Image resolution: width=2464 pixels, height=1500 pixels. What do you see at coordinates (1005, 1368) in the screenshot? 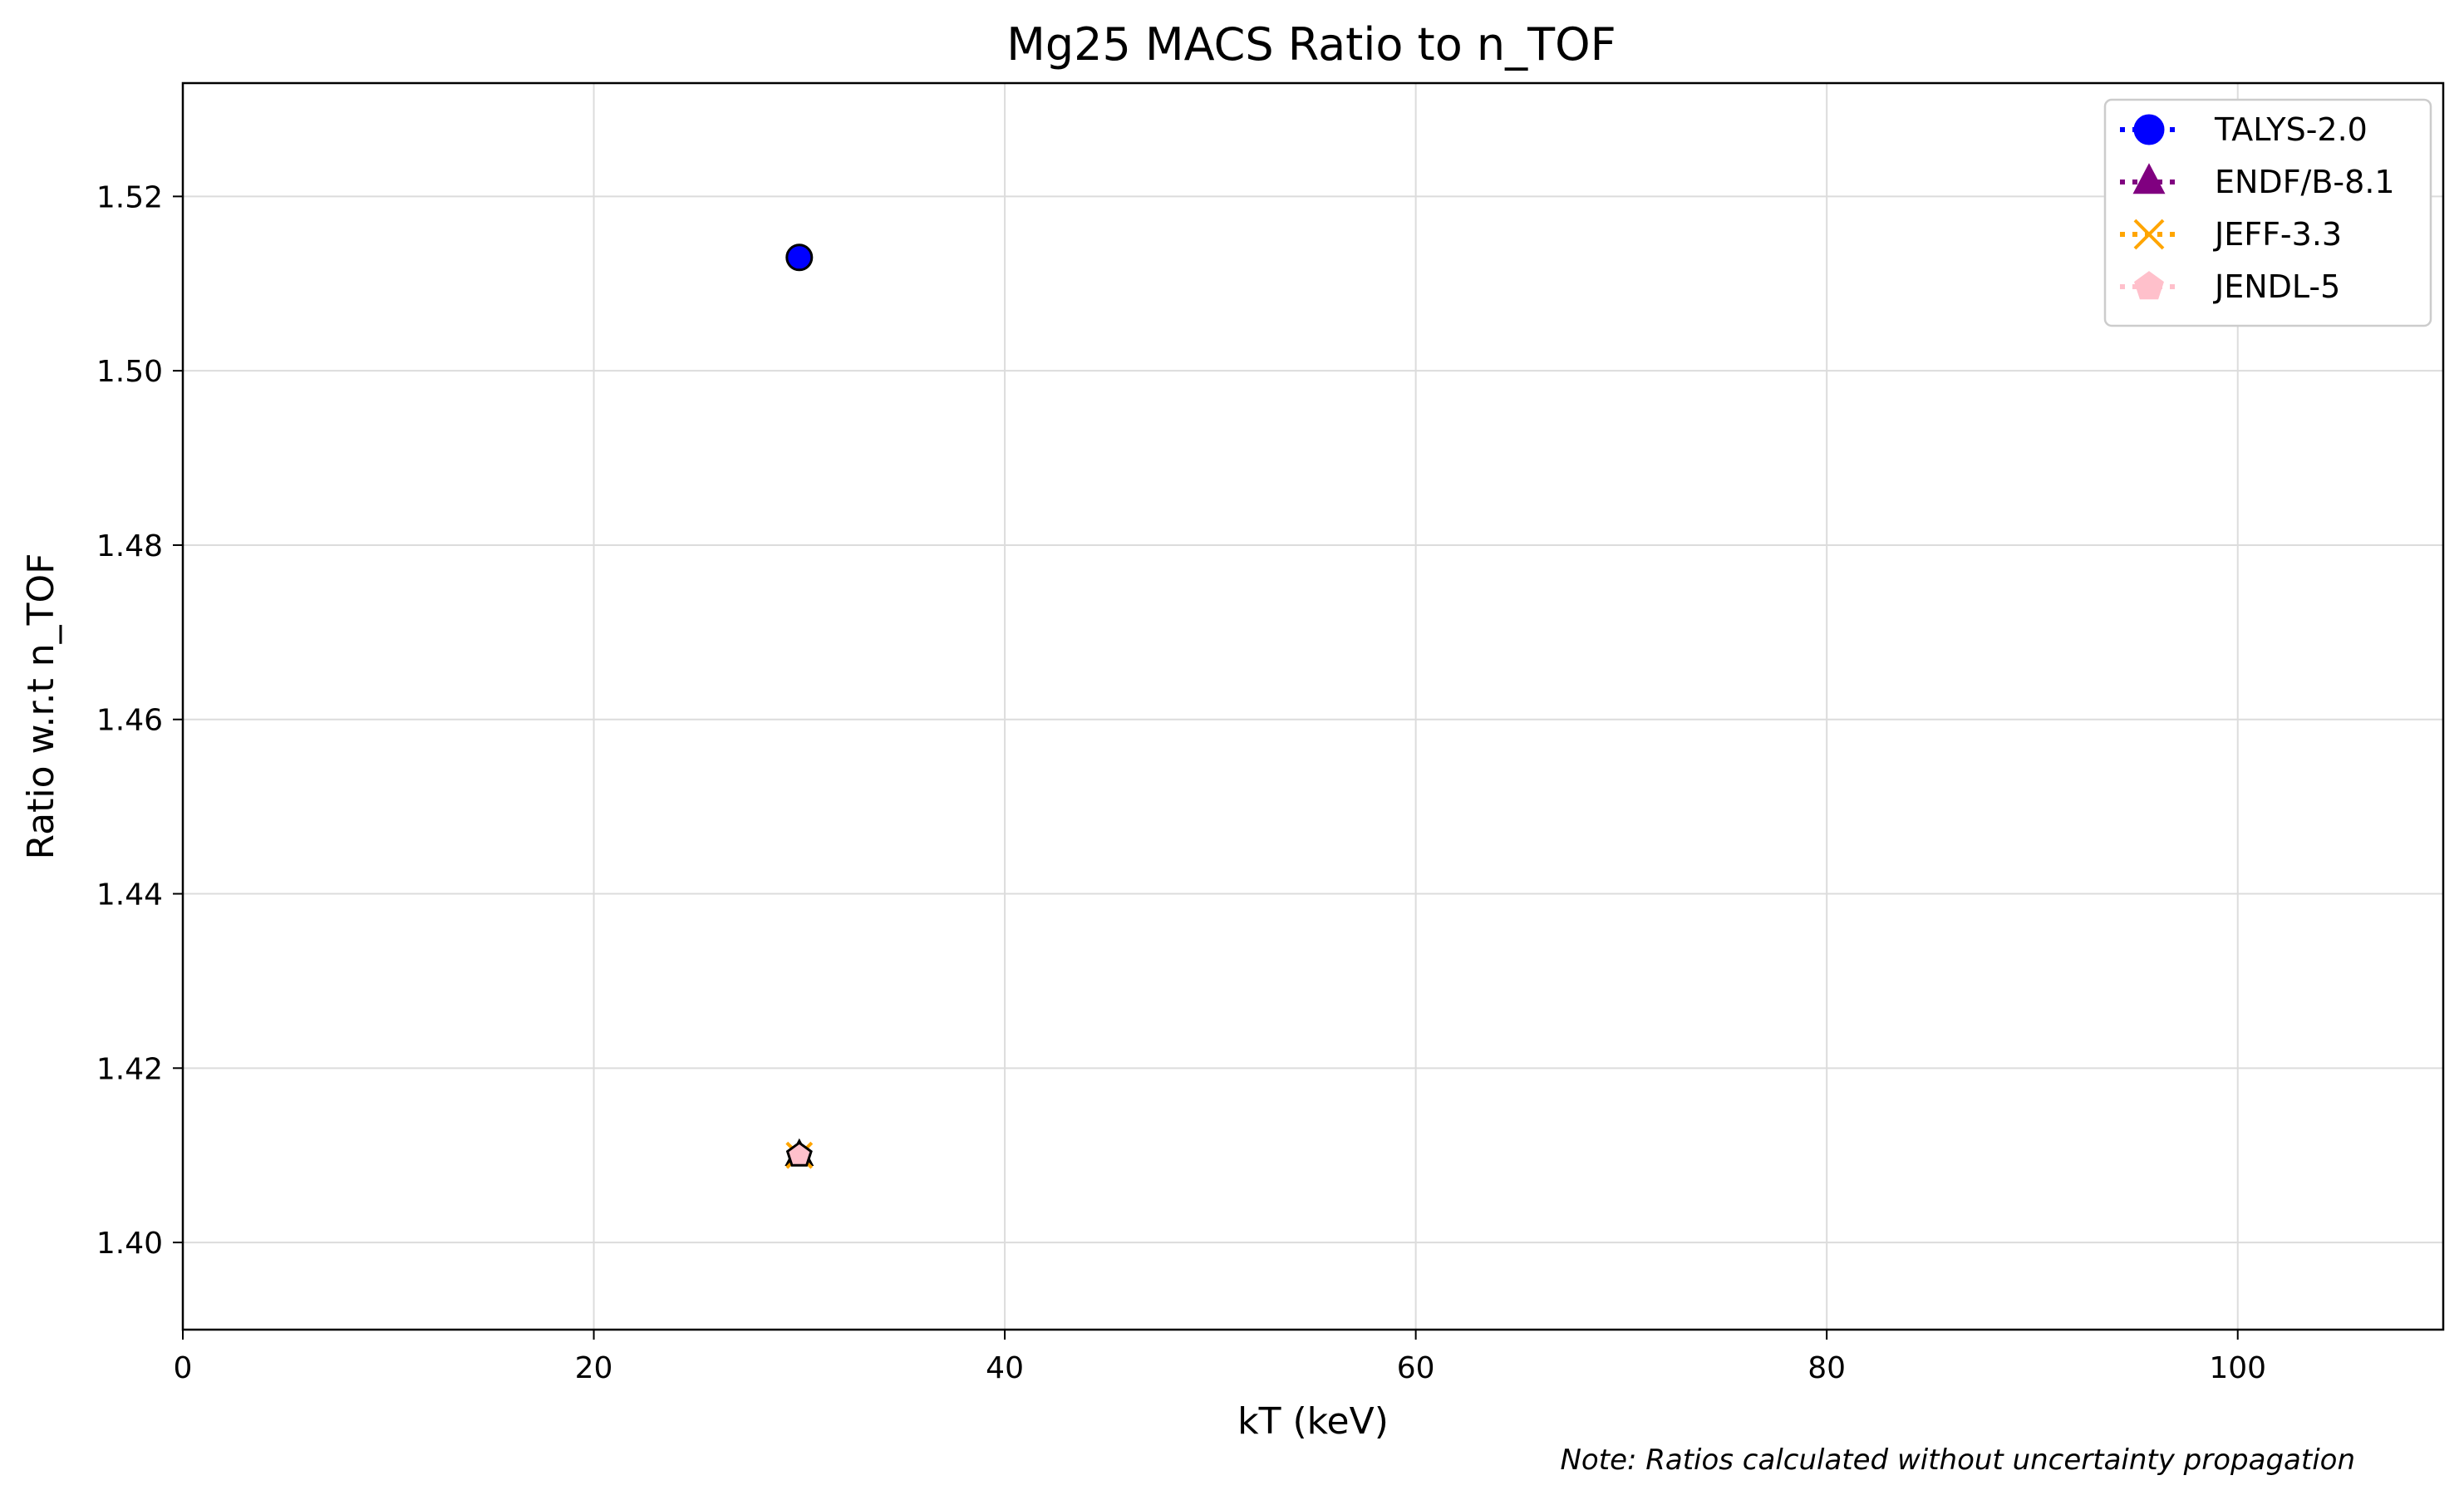
I see `x-tick-label: 40` at bounding box center [1005, 1368].